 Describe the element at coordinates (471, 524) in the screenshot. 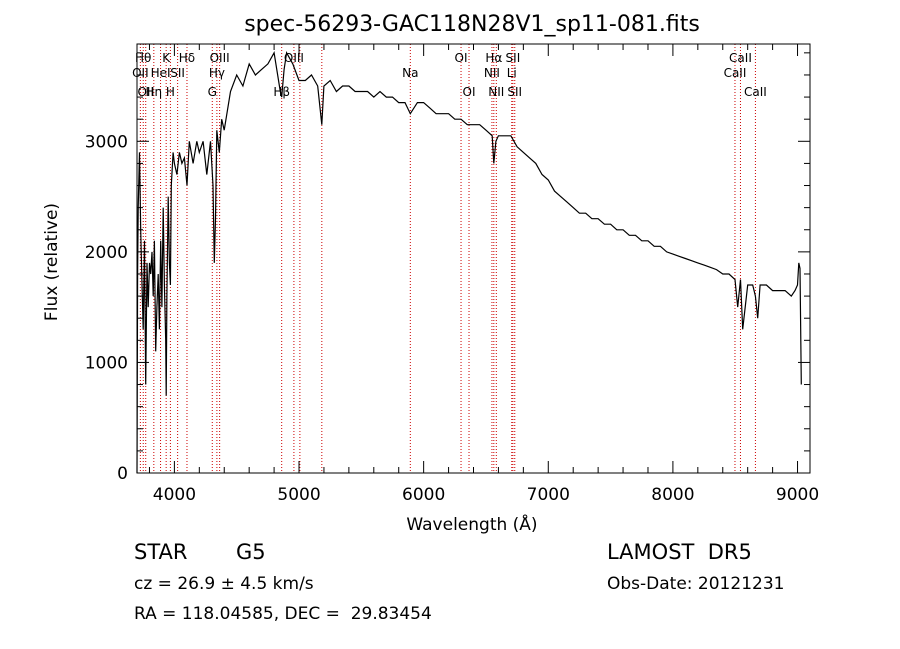

I see `x-axis-label: Wavelength (Å)` at that location.